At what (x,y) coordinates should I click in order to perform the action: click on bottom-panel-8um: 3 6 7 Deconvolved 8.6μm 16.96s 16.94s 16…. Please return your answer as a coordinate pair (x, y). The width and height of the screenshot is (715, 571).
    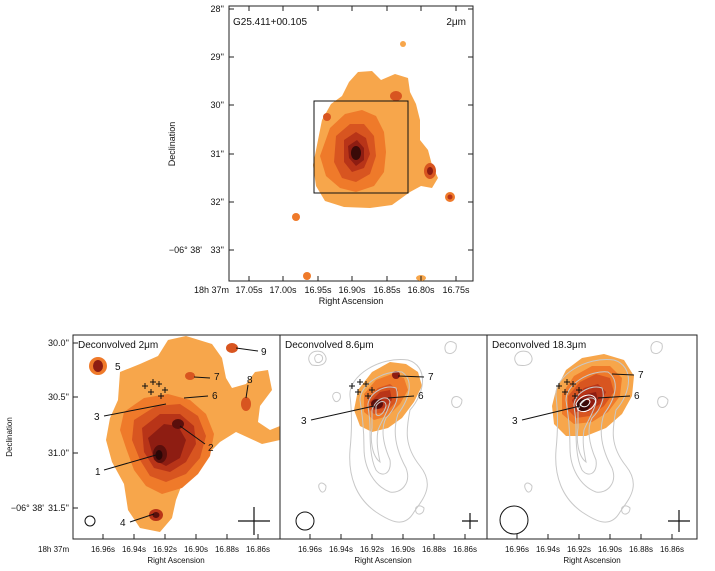
    Looking at the image, I should click on (383, 449).